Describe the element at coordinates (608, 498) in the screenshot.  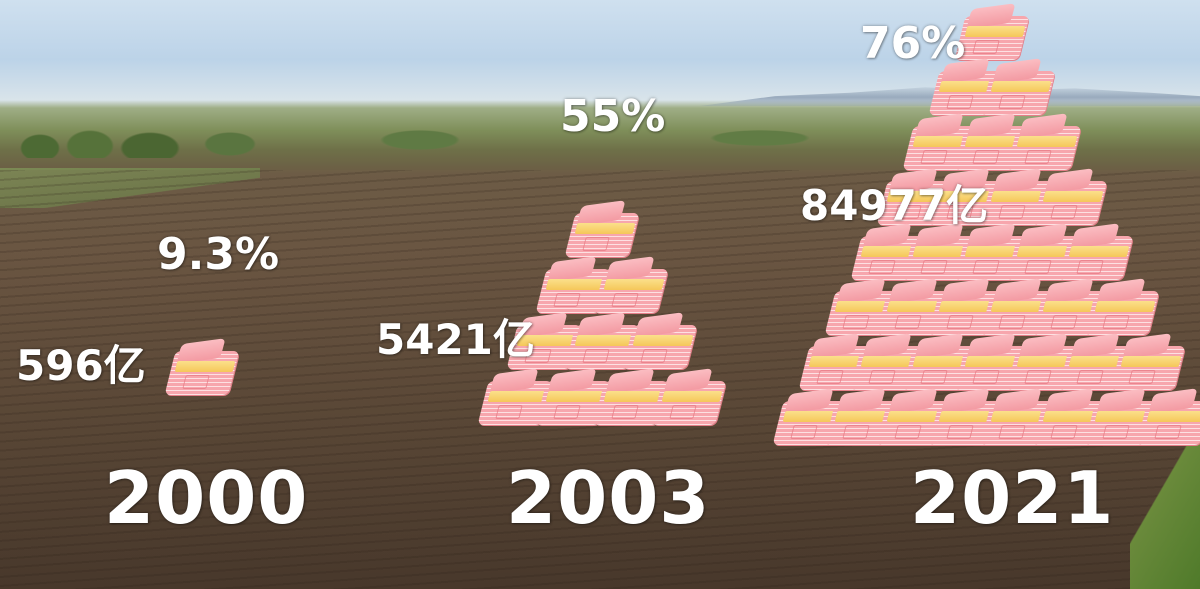
I see `year-2003: 2003` at that location.